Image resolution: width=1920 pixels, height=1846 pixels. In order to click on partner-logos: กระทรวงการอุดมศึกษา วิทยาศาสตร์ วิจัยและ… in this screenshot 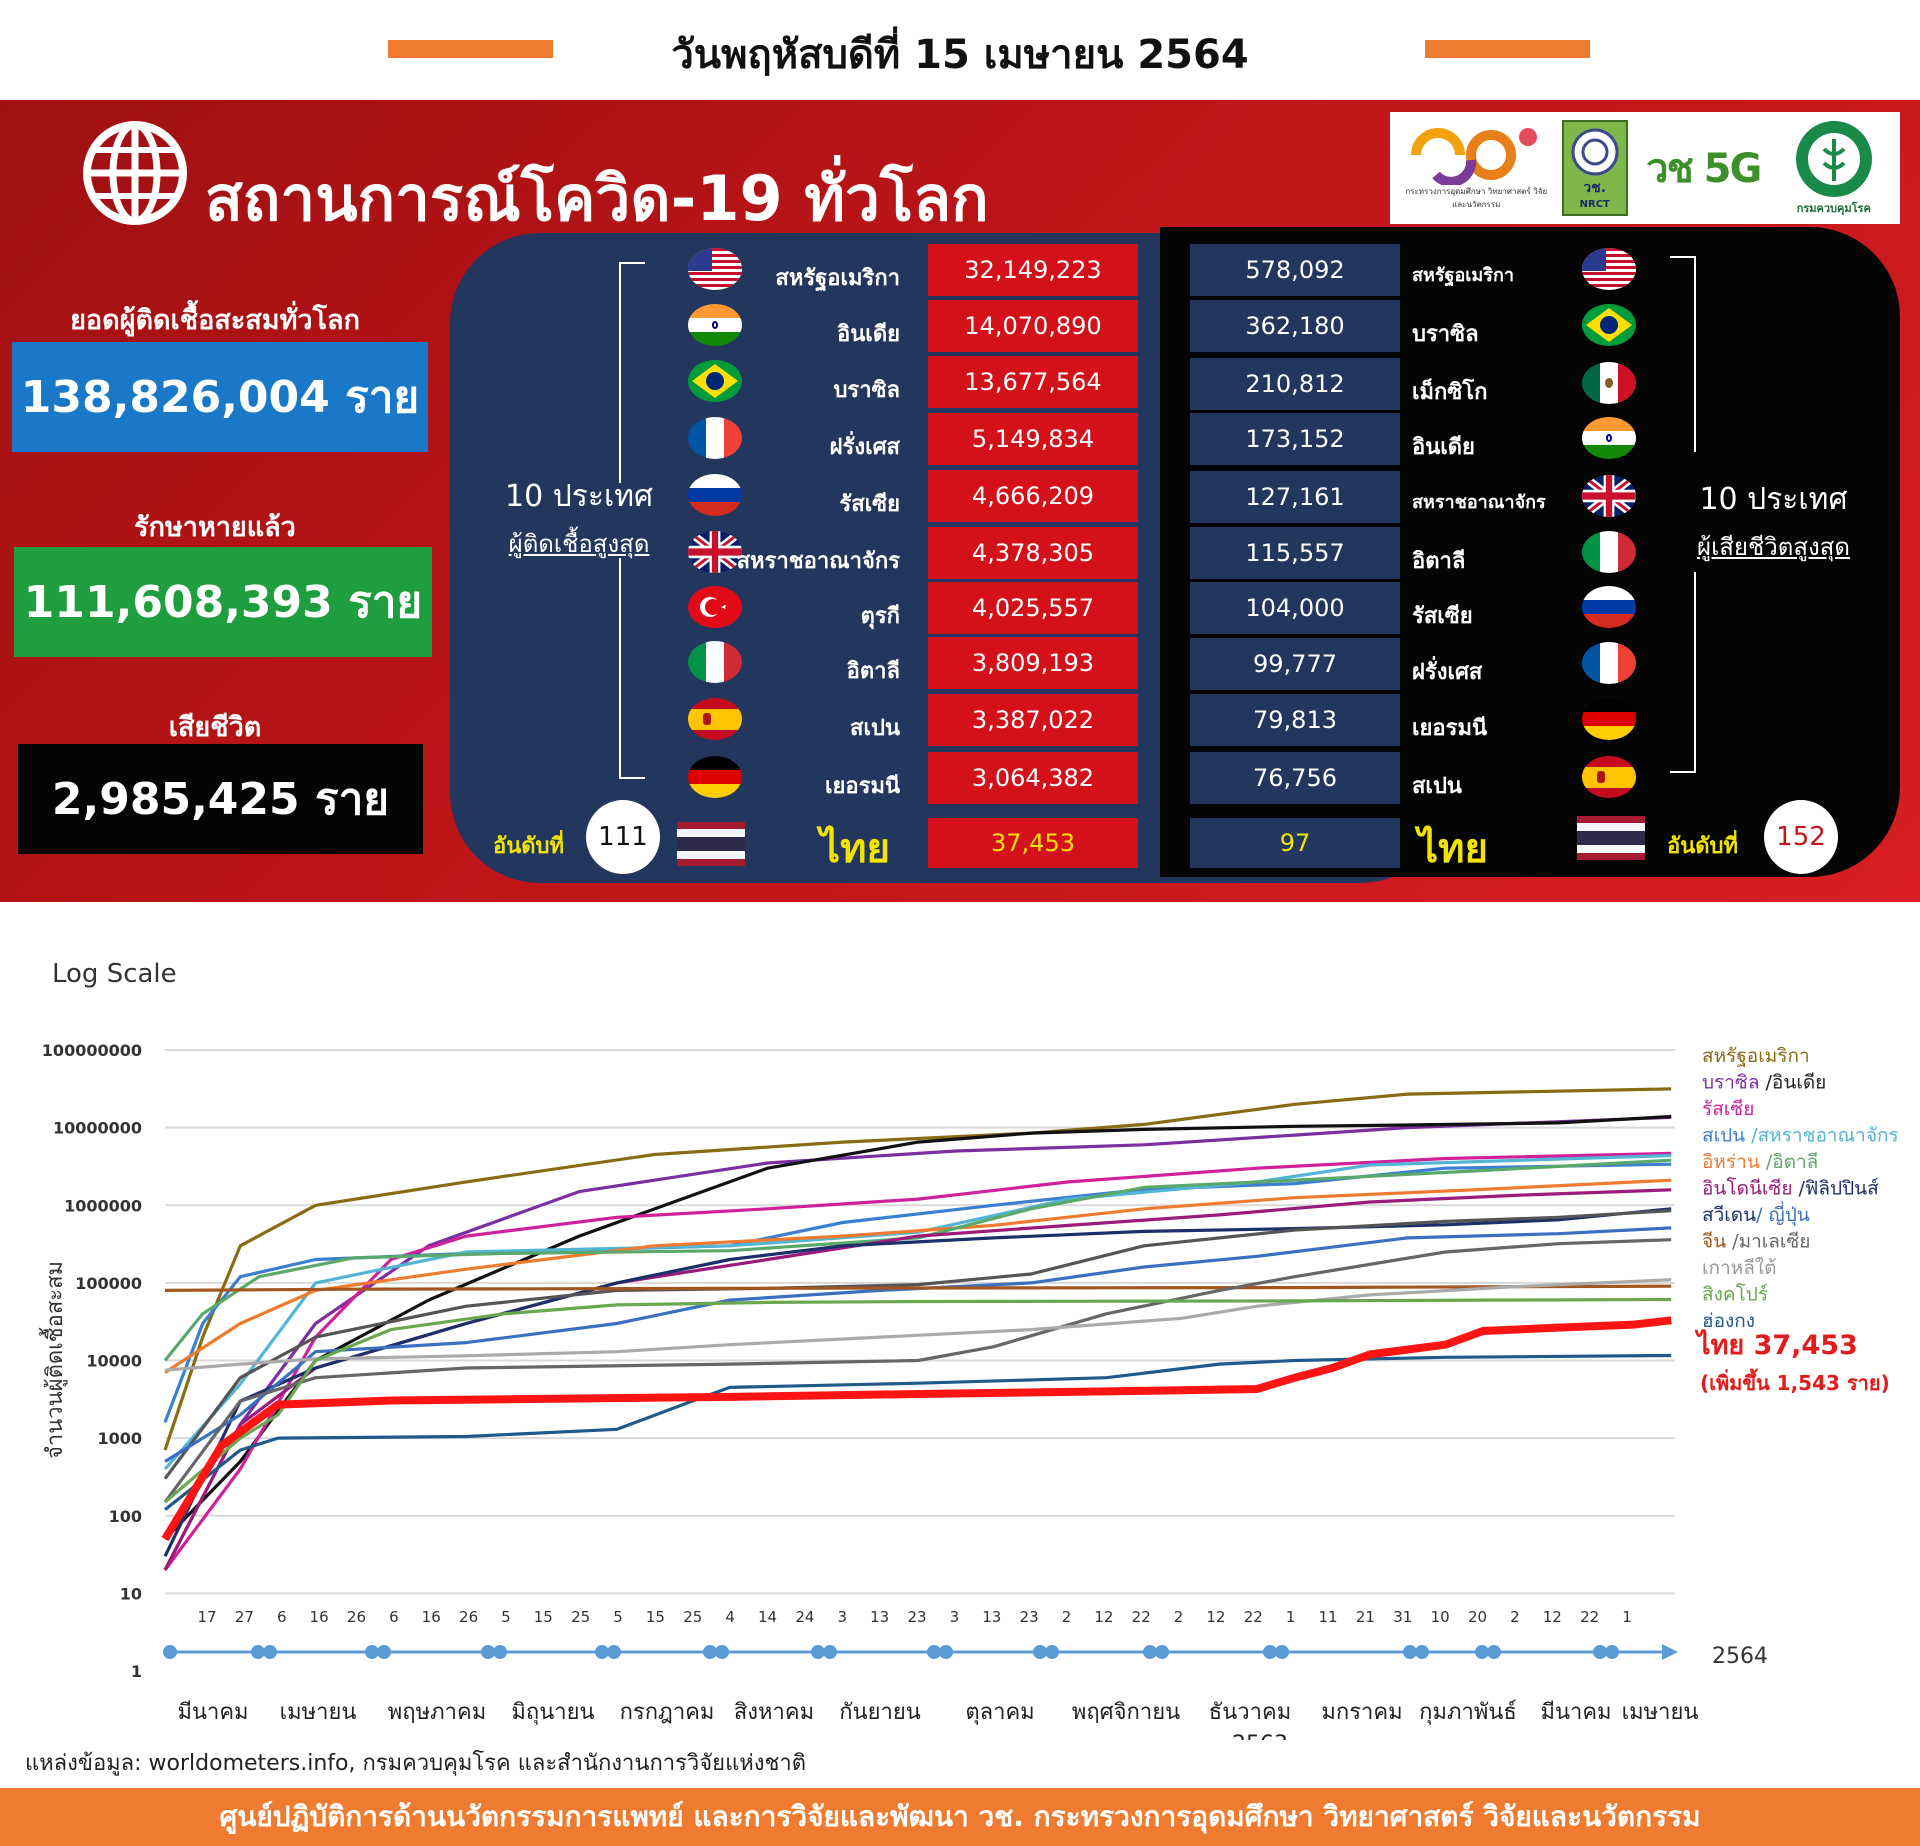, I will do `click(1645, 168)`.